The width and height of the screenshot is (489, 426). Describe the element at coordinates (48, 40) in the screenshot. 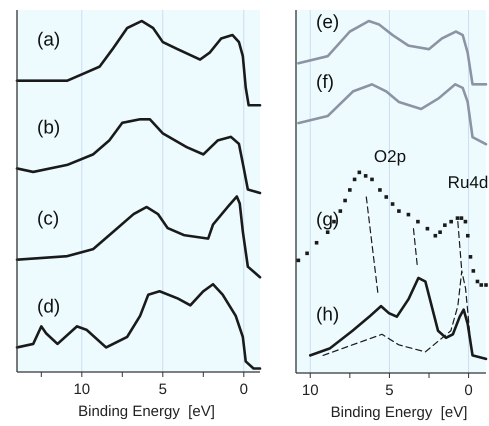

I see `series-label: (a)` at that location.